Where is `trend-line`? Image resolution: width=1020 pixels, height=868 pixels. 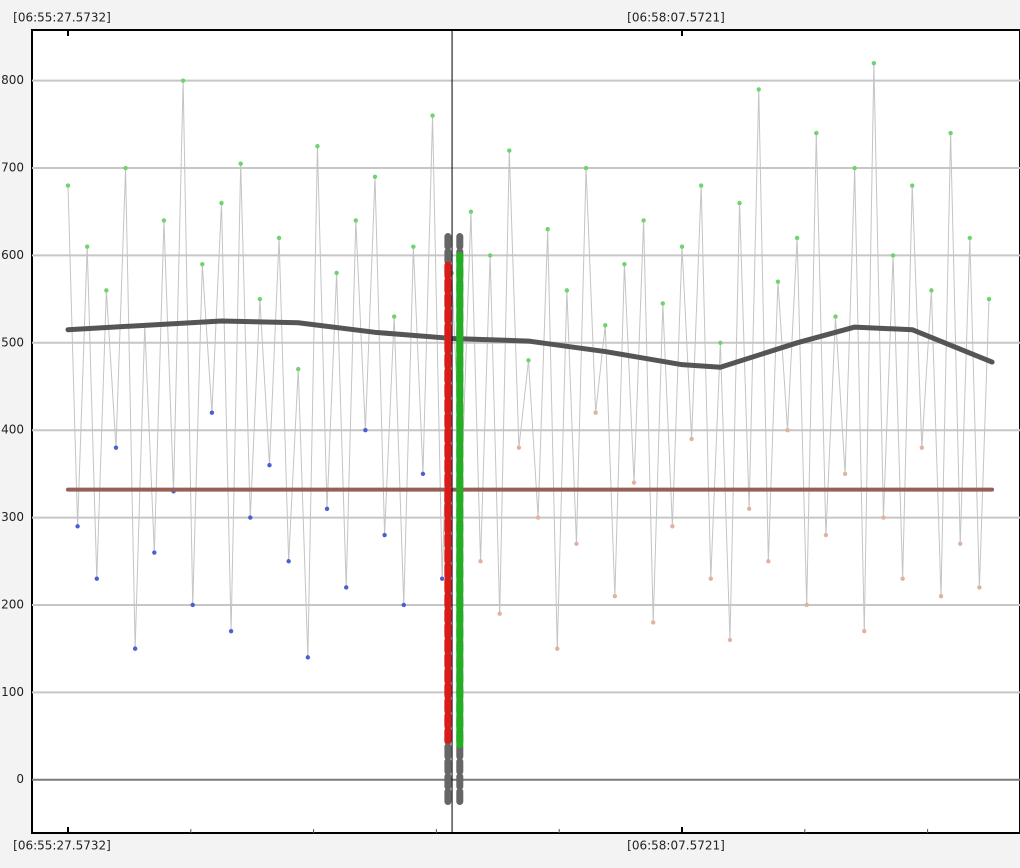
trend-line is located at coordinates (530, 344).